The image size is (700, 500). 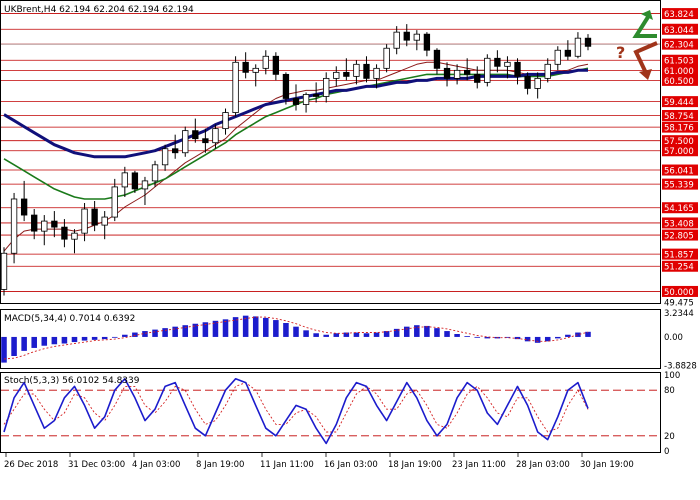 I want to click on macd-axis-label: 0.00, so click(x=673, y=338).